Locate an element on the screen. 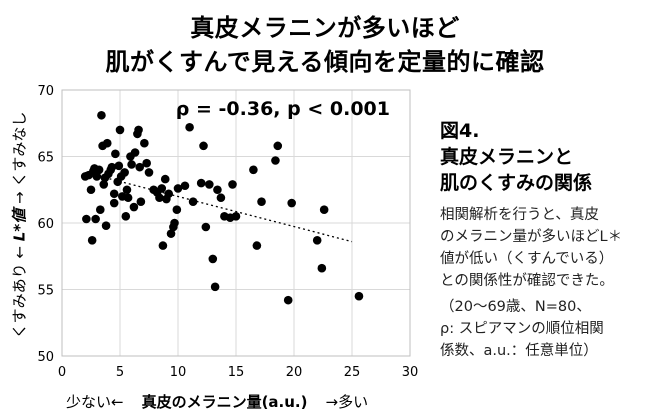 This screenshot has height=419, width=650. description-line: 相関解析を行うと、真皮 is located at coordinates (519, 215).